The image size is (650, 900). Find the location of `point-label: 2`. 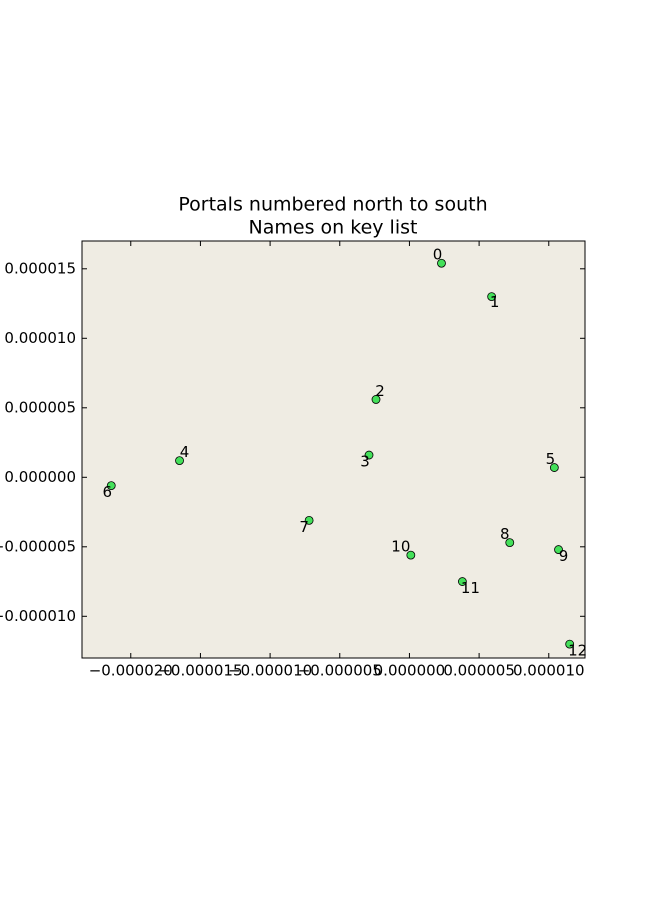

point-label: 2 is located at coordinates (380, 391).